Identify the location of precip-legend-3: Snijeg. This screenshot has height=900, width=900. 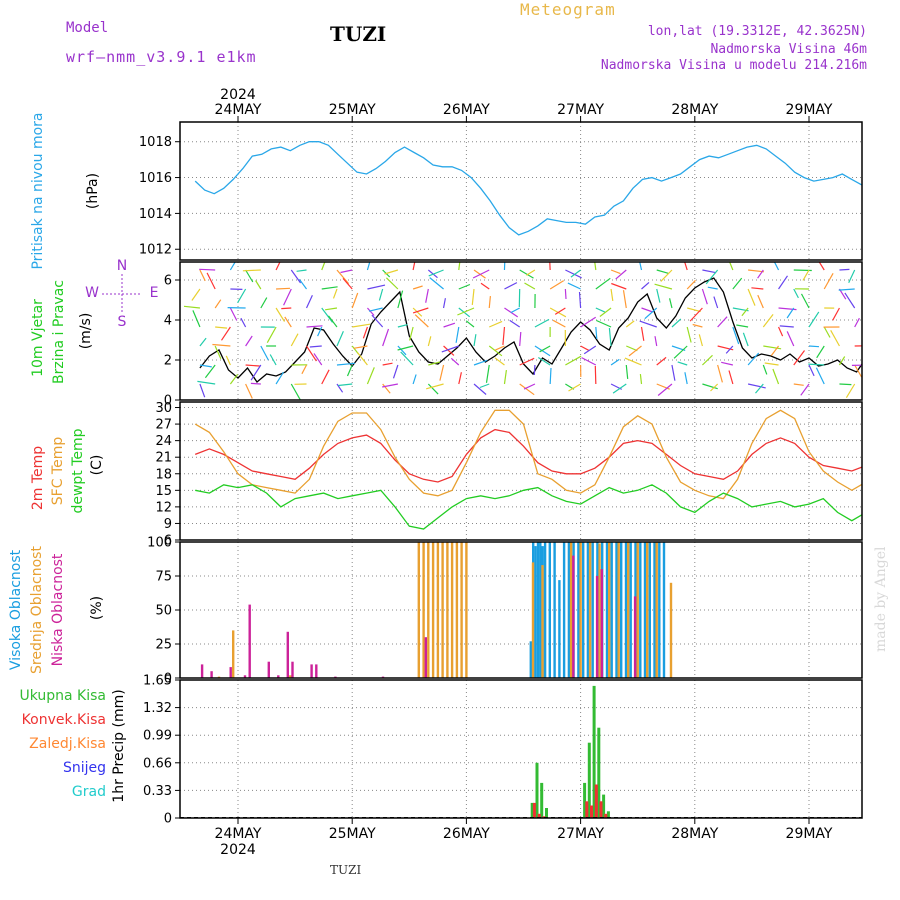
(84, 768).